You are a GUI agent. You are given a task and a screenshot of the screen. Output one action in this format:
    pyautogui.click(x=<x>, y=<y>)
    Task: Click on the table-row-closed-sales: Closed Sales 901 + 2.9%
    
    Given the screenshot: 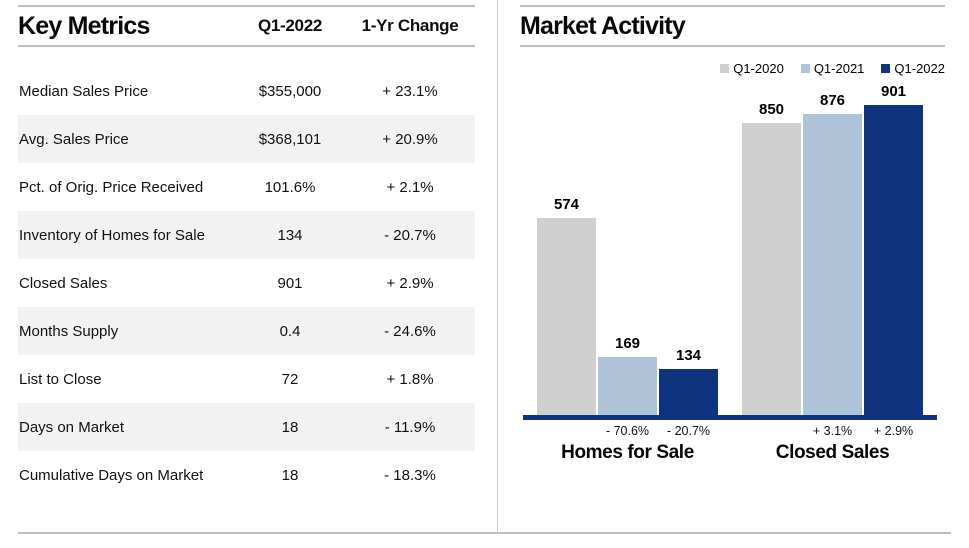 What is the action you would take?
    pyautogui.click(x=246, y=283)
    